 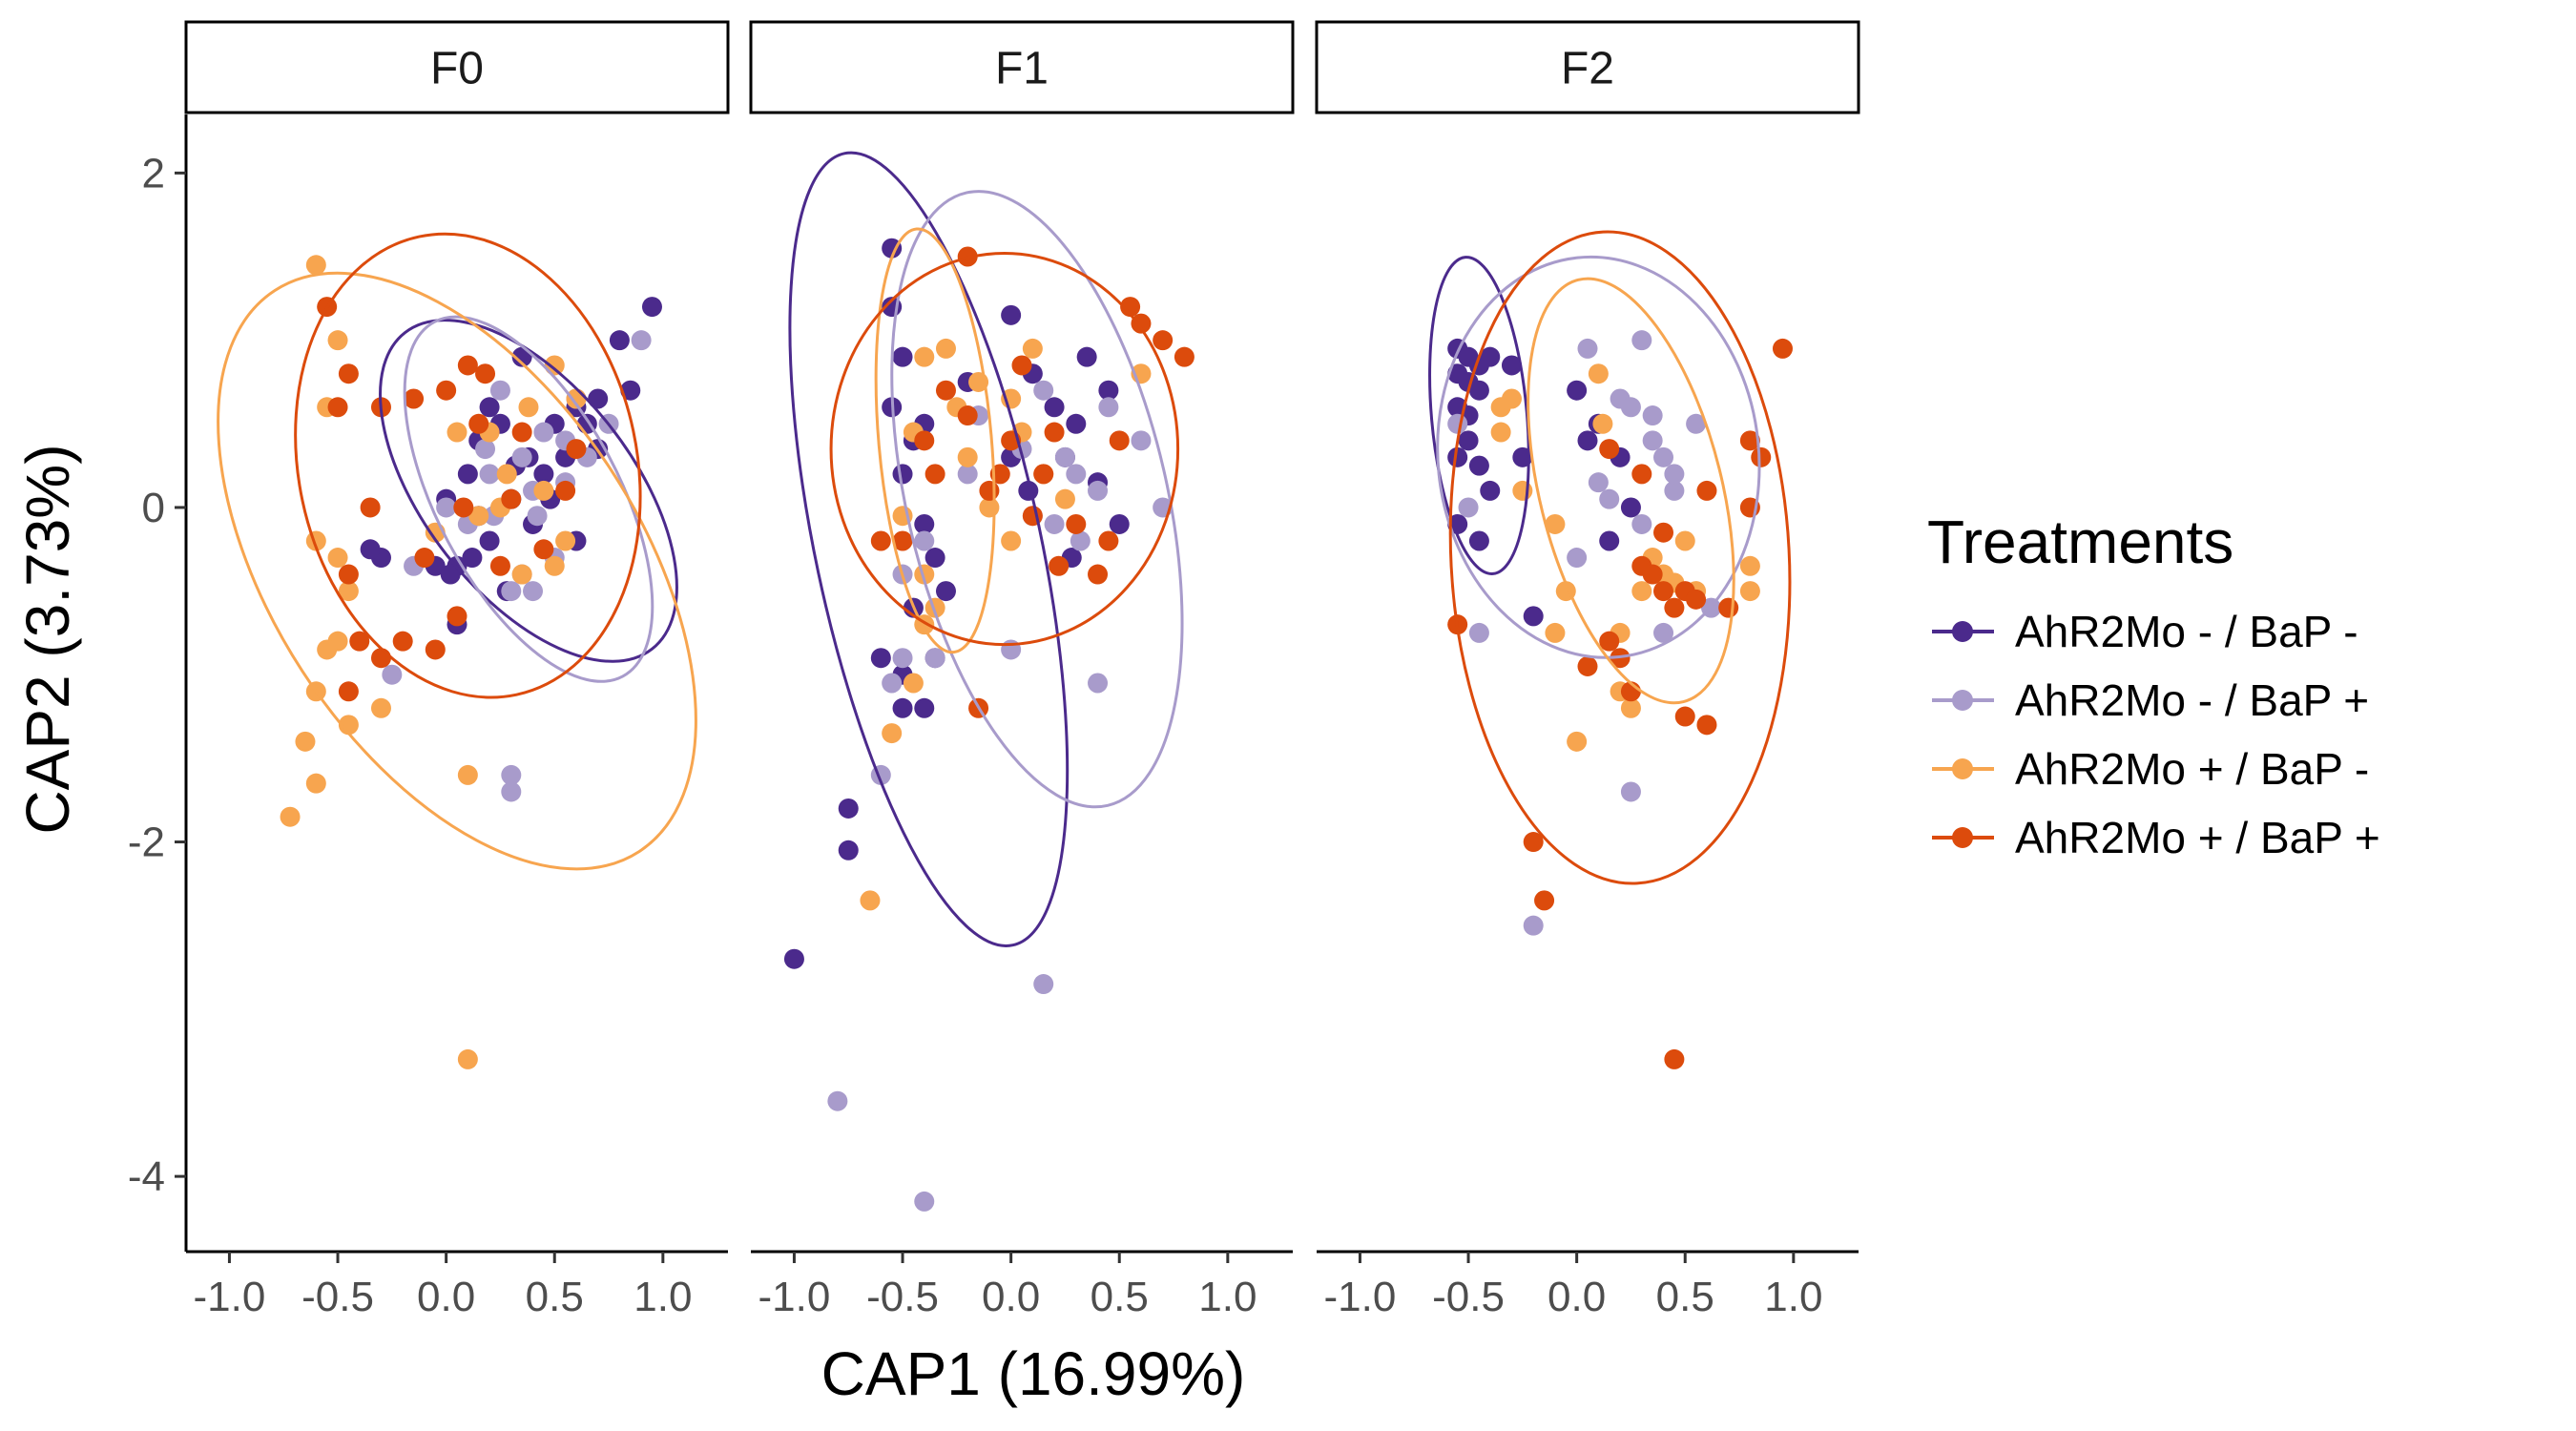 What do you see at coordinates (555, 1297) in the screenshot?
I see `x-tick-label: 0.5` at bounding box center [555, 1297].